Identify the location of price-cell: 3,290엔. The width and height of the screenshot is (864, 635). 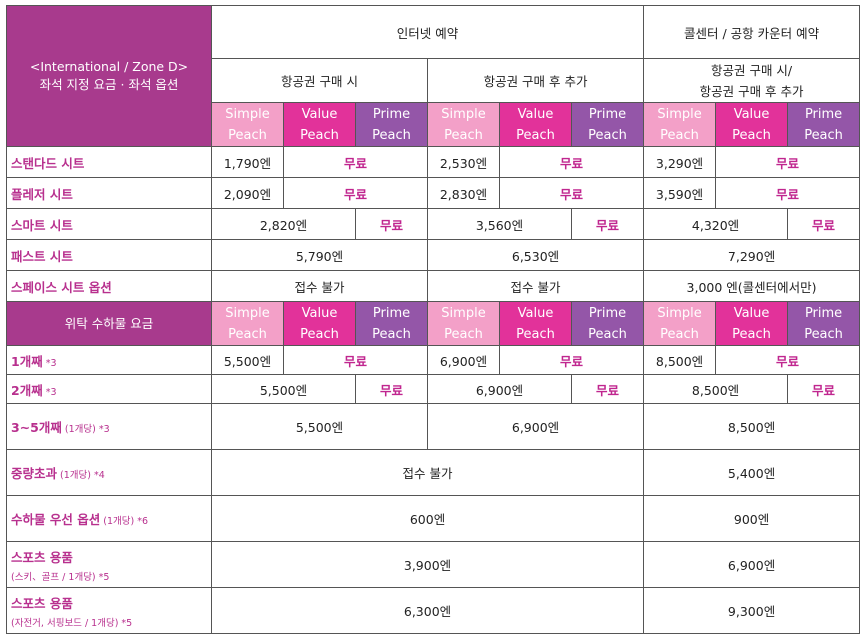
(680, 162).